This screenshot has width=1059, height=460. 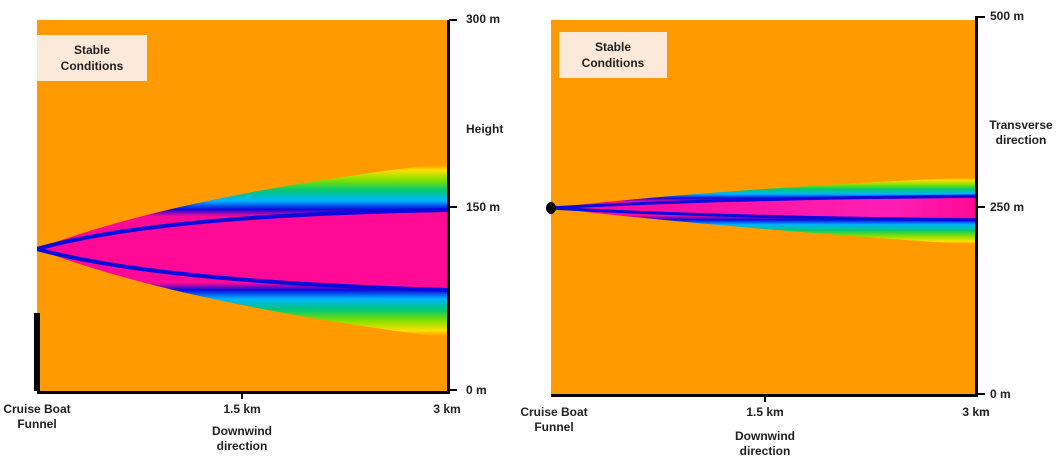 What do you see at coordinates (1000, 394) in the screenshot?
I see `right-y-tick-0: 0 m` at bounding box center [1000, 394].